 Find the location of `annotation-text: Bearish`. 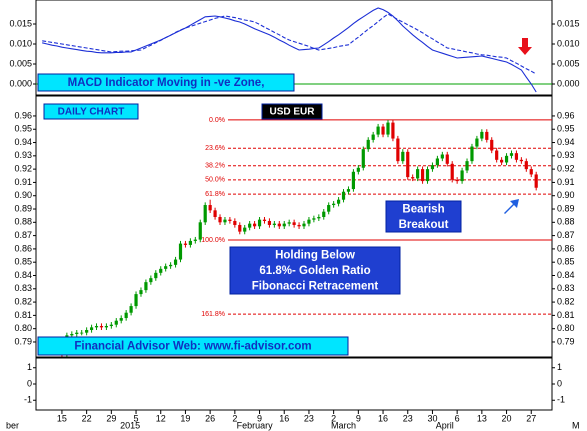

annotation-text: Bearish is located at coordinates (423, 209).